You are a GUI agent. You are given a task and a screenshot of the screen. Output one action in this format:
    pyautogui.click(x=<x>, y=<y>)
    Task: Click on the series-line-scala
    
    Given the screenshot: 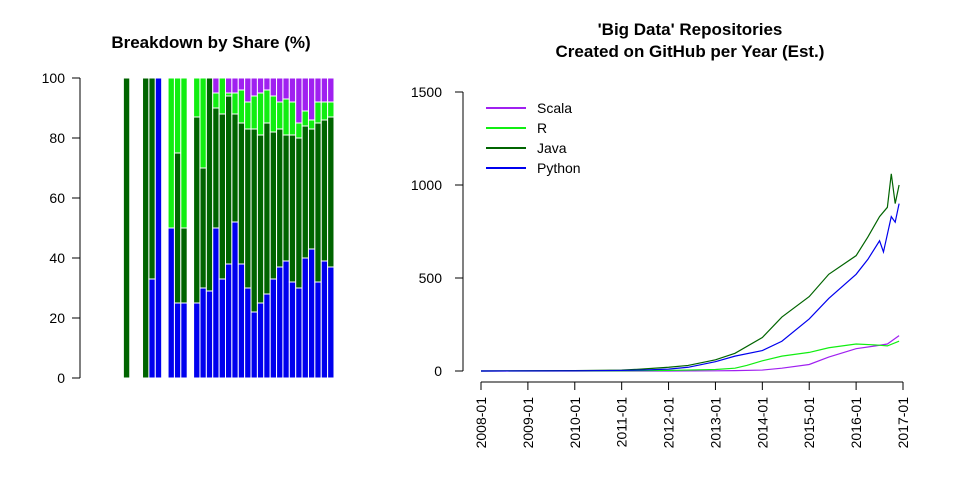 What is the action you would take?
    pyautogui.click(x=690, y=353)
    